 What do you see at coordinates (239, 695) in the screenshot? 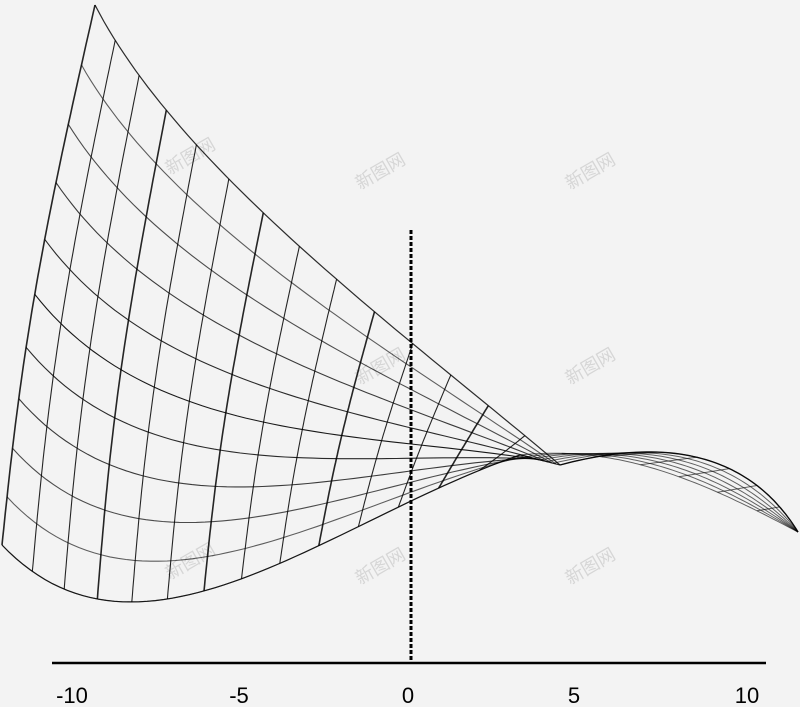
I see `x-tick-label: -5` at bounding box center [239, 695].